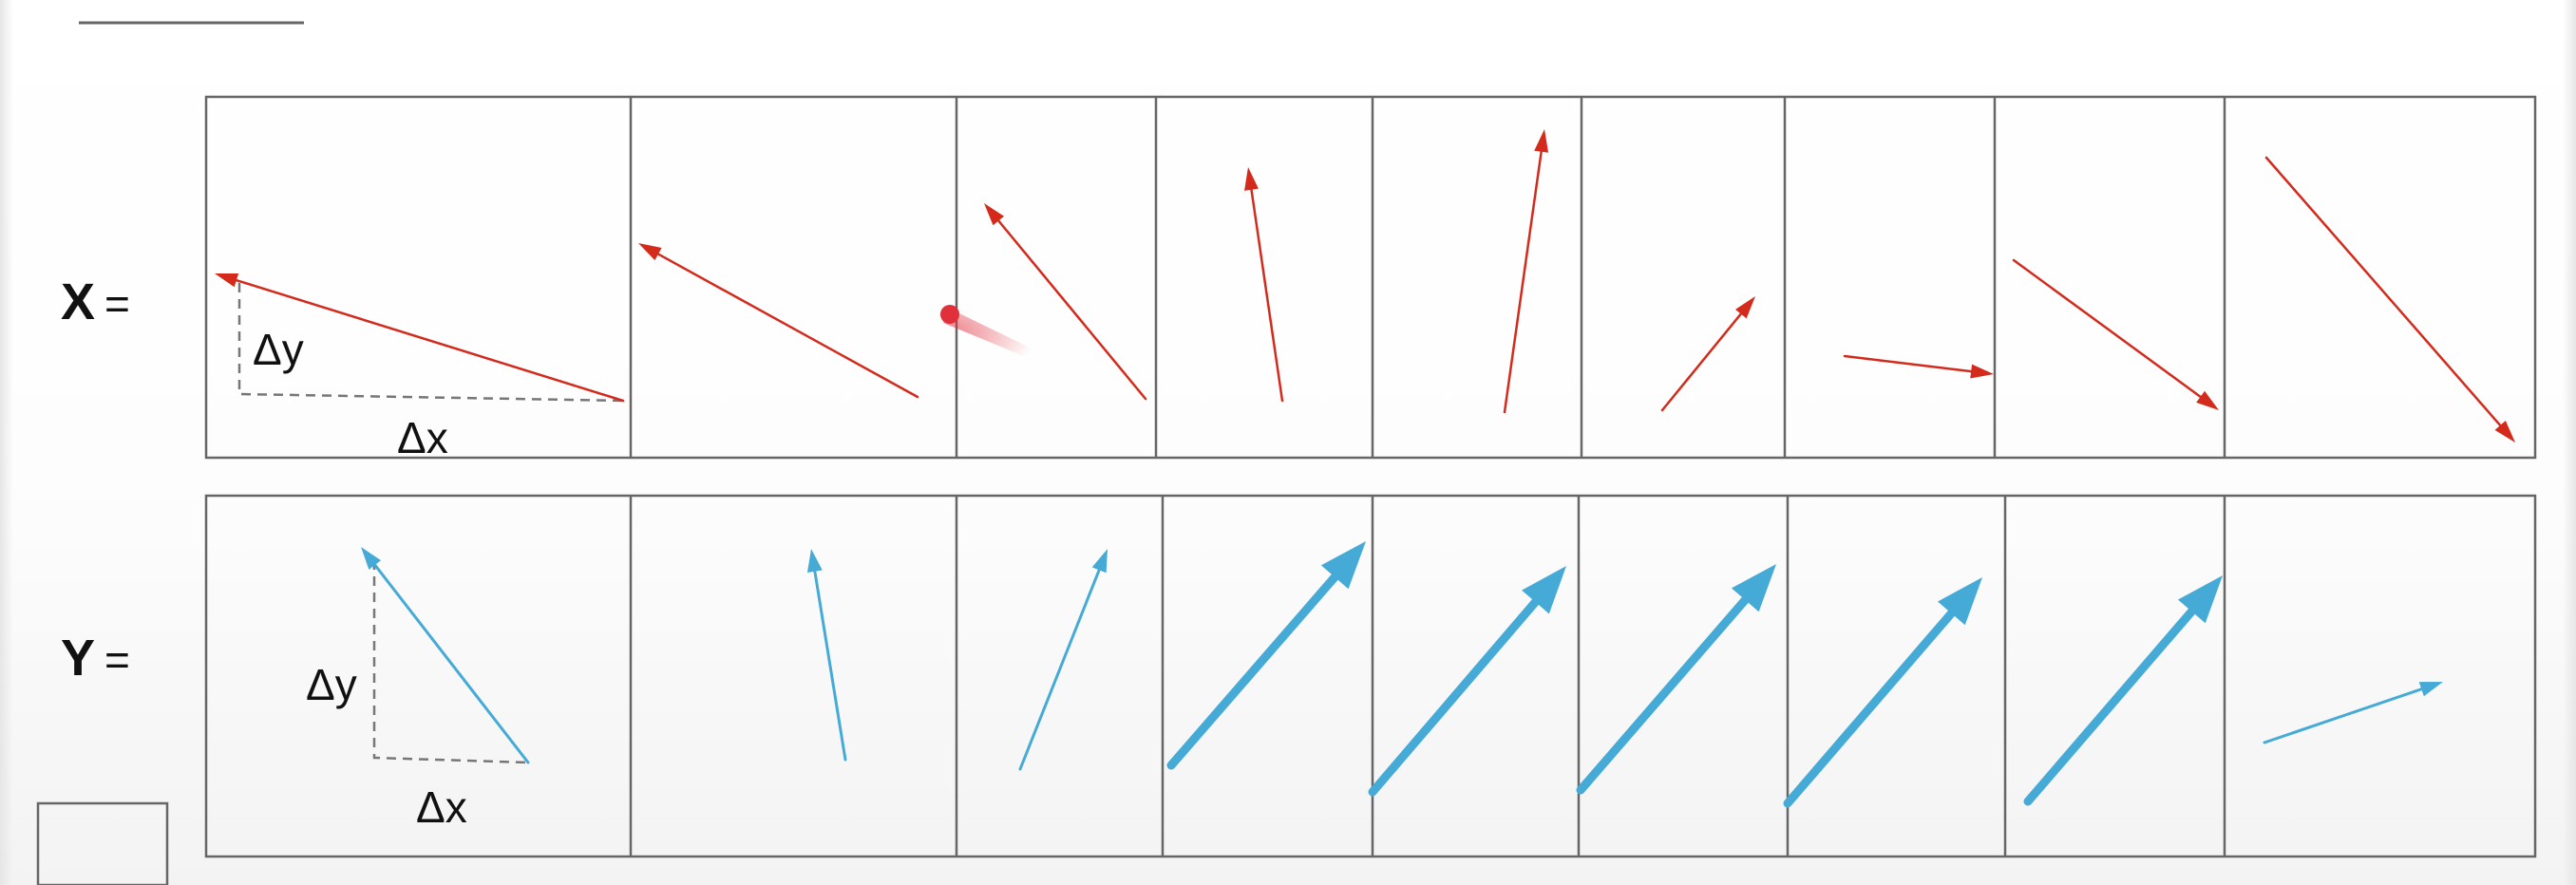  I want to click on y-thick-vector-4-arrowhead, so click(1959, 601).